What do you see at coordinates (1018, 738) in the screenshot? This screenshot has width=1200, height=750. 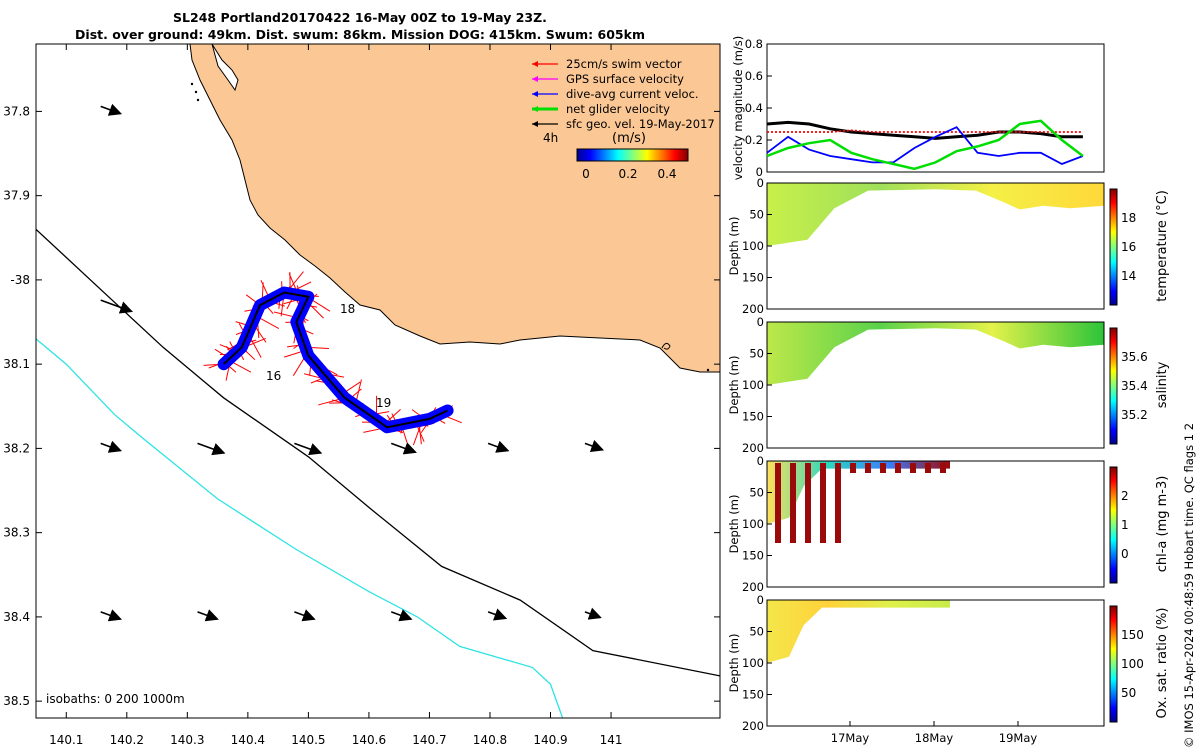 I see `time-tick-label: 19May` at bounding box center [1018, 738].